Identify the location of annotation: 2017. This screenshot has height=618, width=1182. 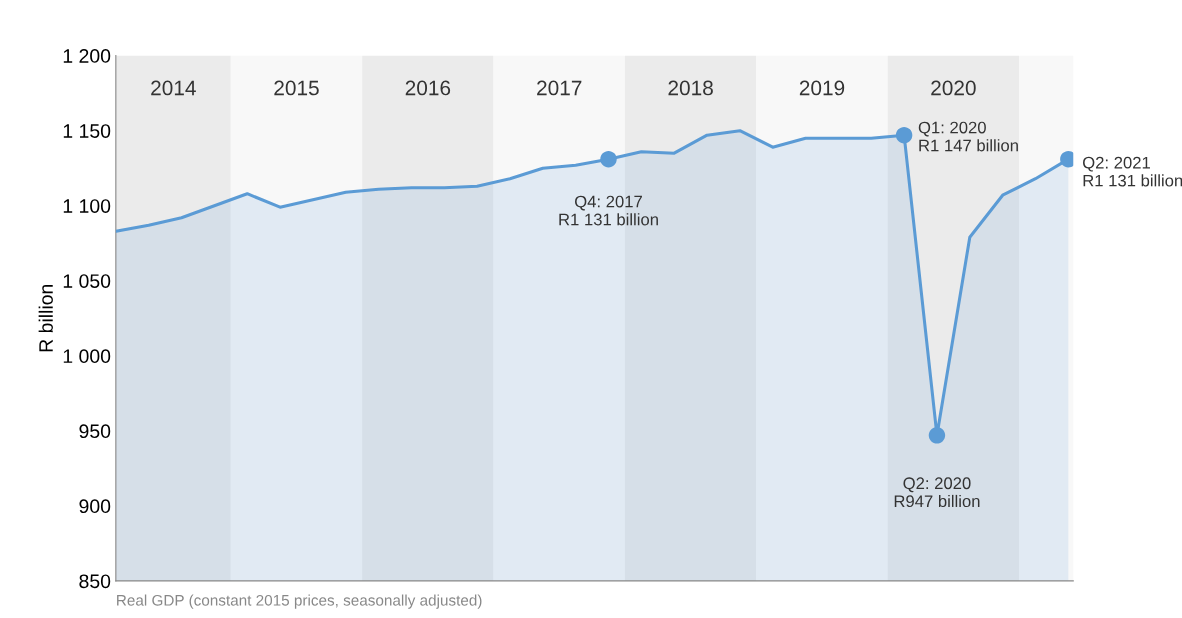
(559, 88).